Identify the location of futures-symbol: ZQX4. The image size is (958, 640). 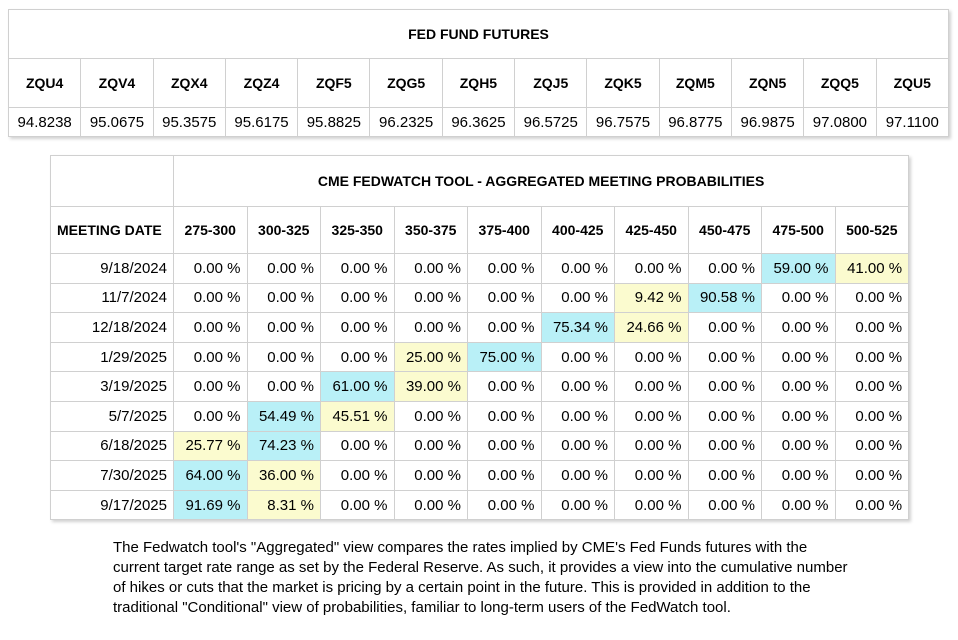
(189, 83).